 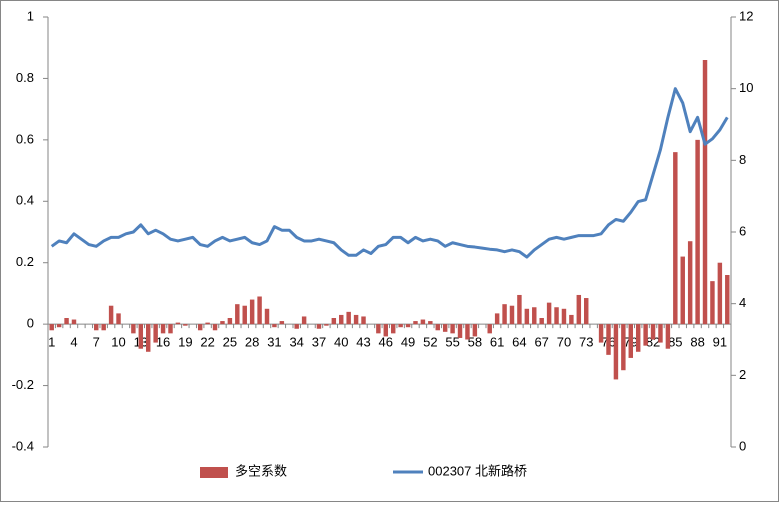 What do you see at coordinates (720, 342) in the screenshot?
I see `x-tick-label: 91` at bounding box center [720, 342].